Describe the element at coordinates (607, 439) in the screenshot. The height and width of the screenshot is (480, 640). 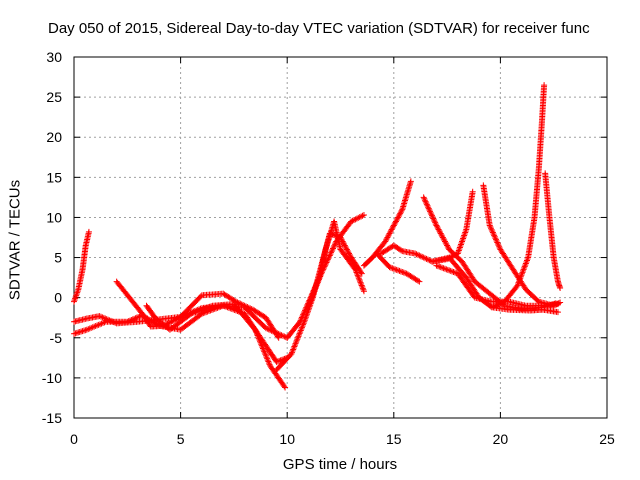
I see `x-tick-label: 25` at that location.